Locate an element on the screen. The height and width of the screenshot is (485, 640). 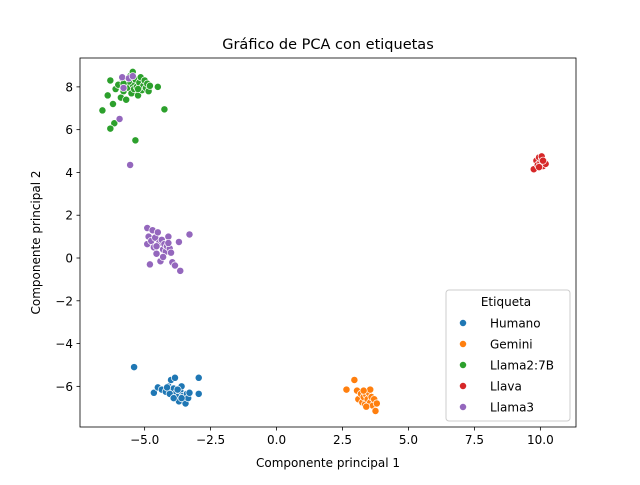
chart-title: Gráfico de PCA con etiquetas is located at coordinates (328, 45).